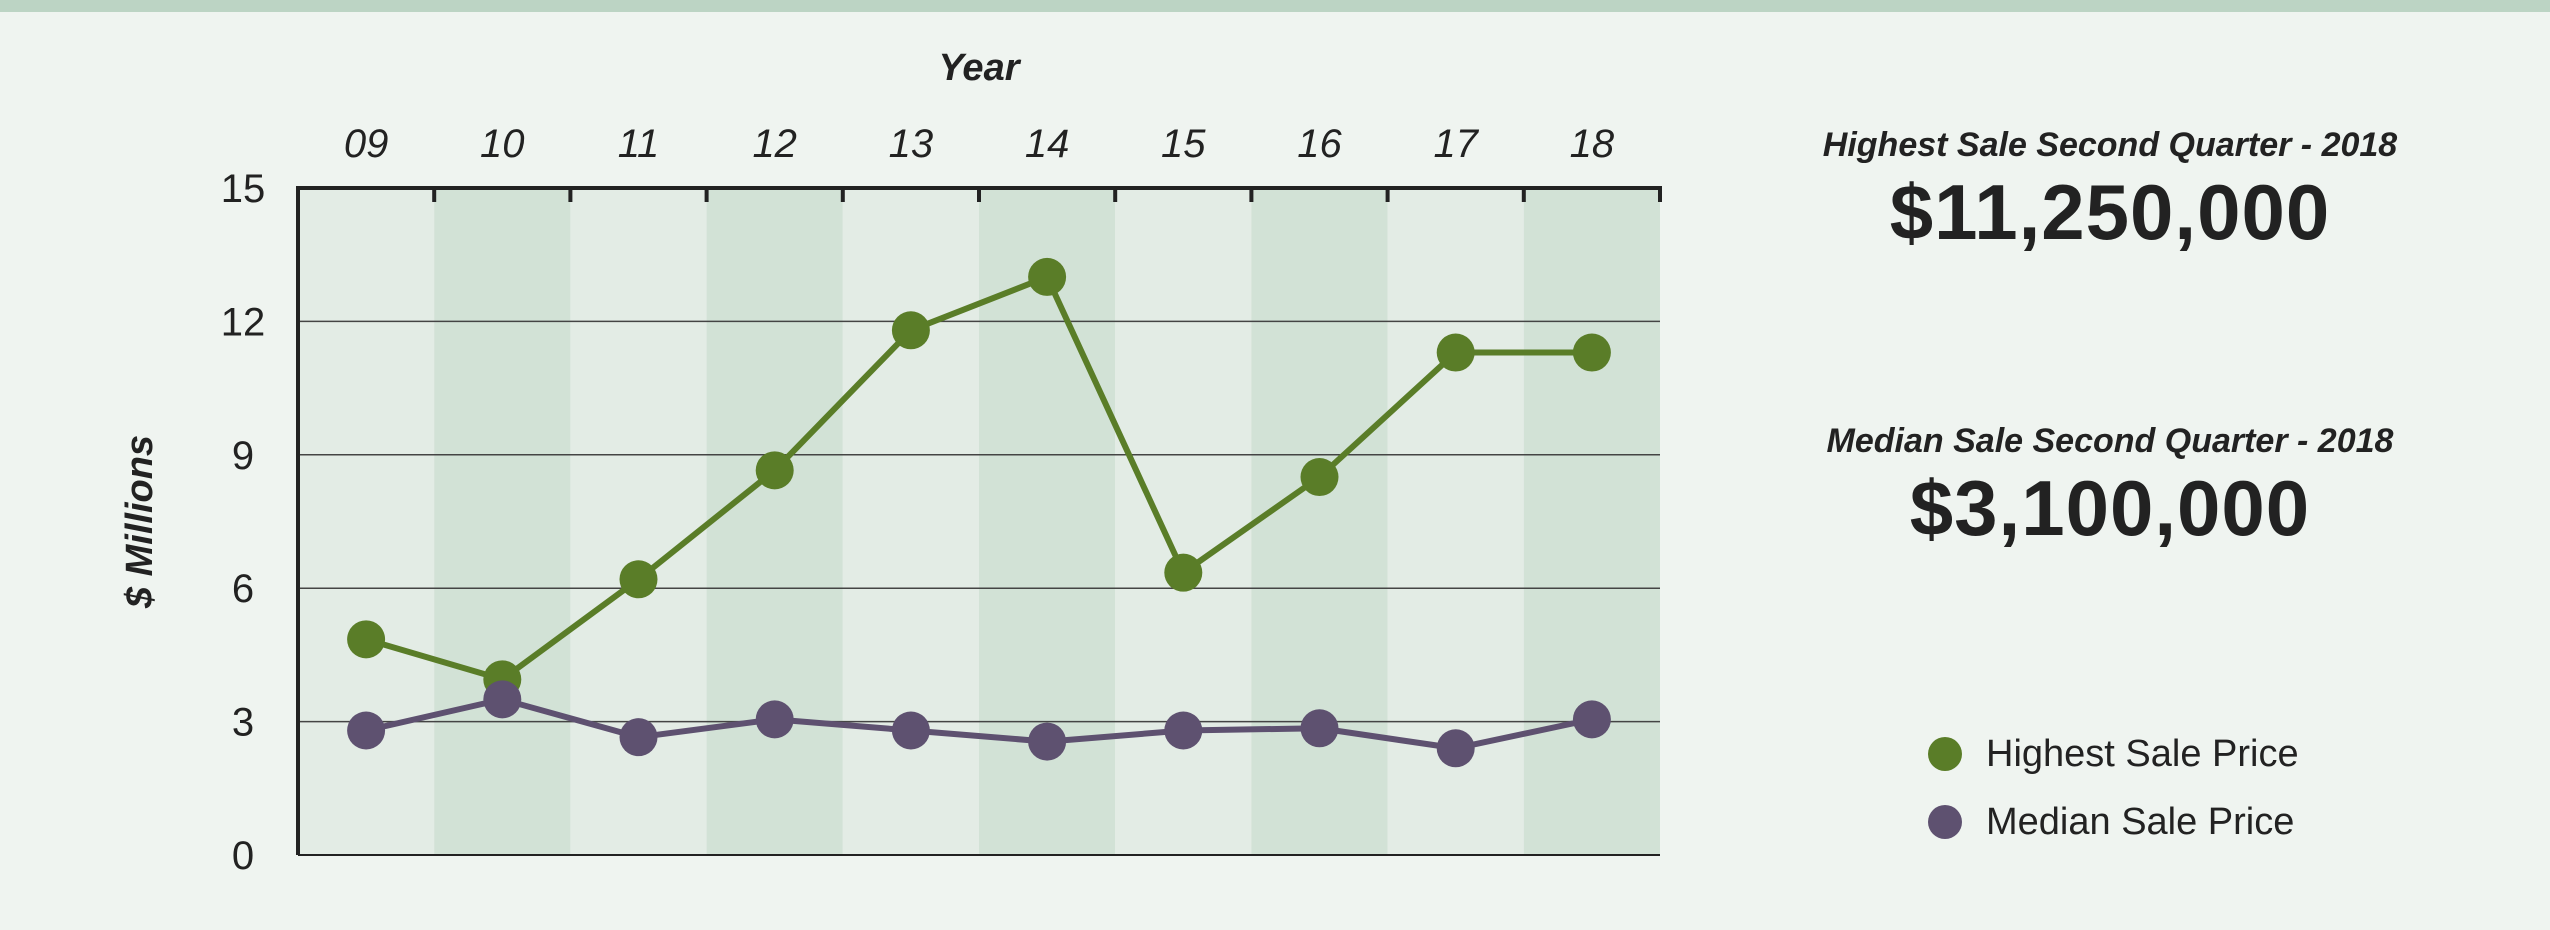 The image size is (2550, 930). What do you see at coordinates (2110, 212) in the screenshot?
I see `highest-sale-value: $11,250,000` at bounding box center [2110, 212].